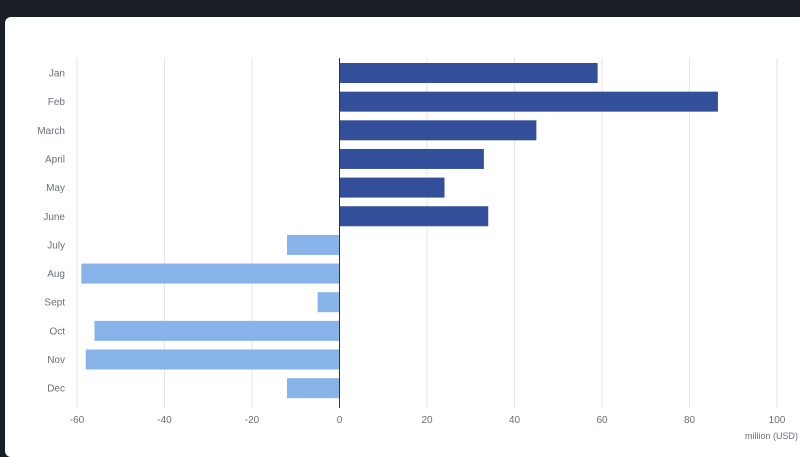 The width and height of the screenshot is (800, 457). What do you see at coordinates (57, 74) in the screenshot?
I see `y-tick-label: Jan` at bounding box center [57, 74].